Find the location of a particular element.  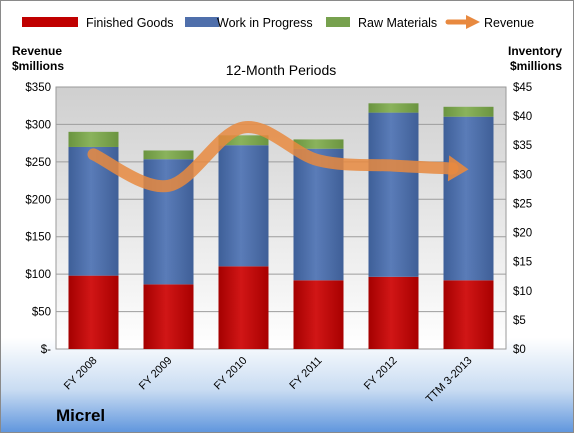

left-axis-tick-label: $350 is located at coordinates (38, 88).